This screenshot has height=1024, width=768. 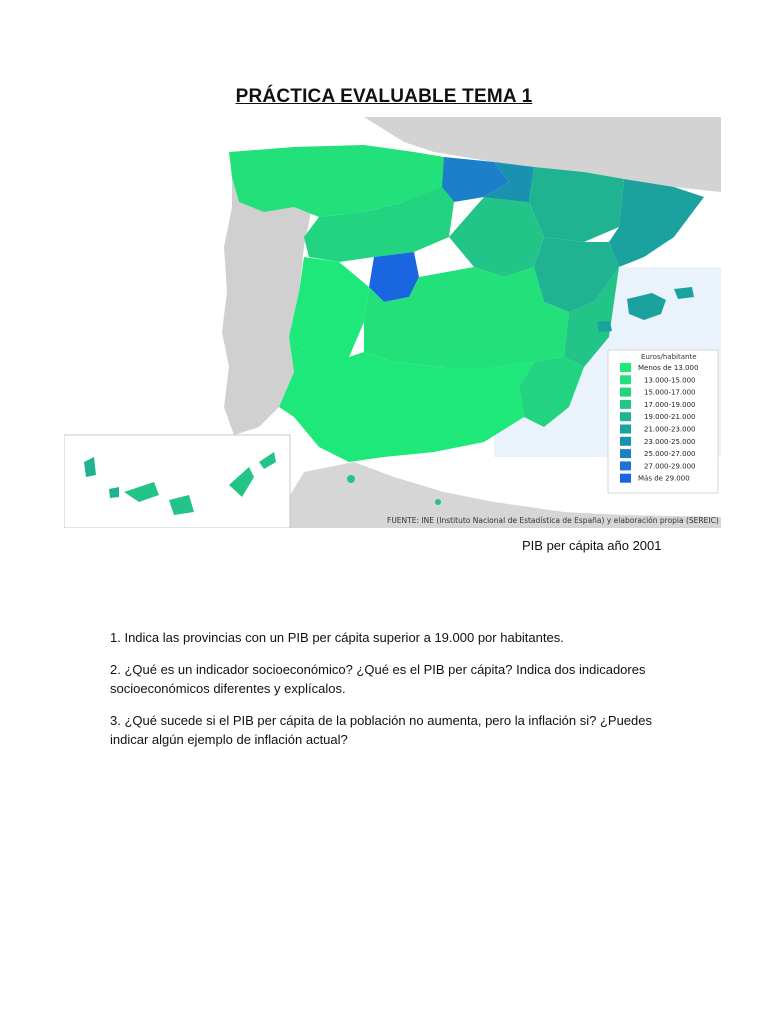 What do you see at coordinates (656, 223) in the screenshot?
I see `region-catalonia` at bounding box center [656, 223].